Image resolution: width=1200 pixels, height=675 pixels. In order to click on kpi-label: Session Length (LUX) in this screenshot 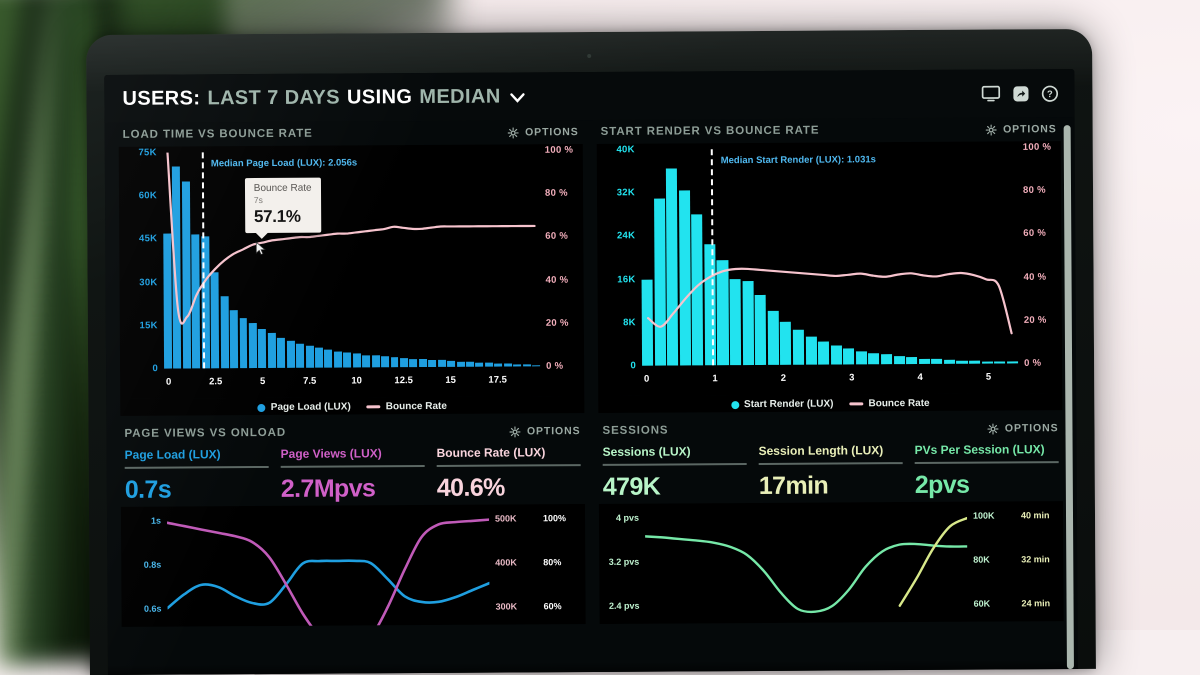, I will do `click(821, 450)`.